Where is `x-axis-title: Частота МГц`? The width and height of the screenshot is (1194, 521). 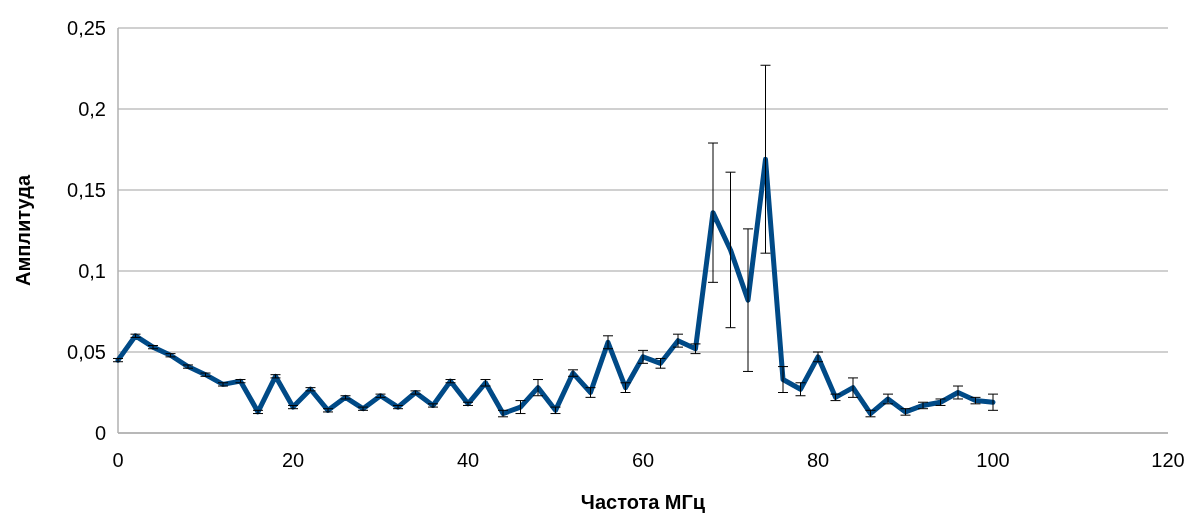 x-axis-title: Частота МГц is located at coordinates (643, 502).